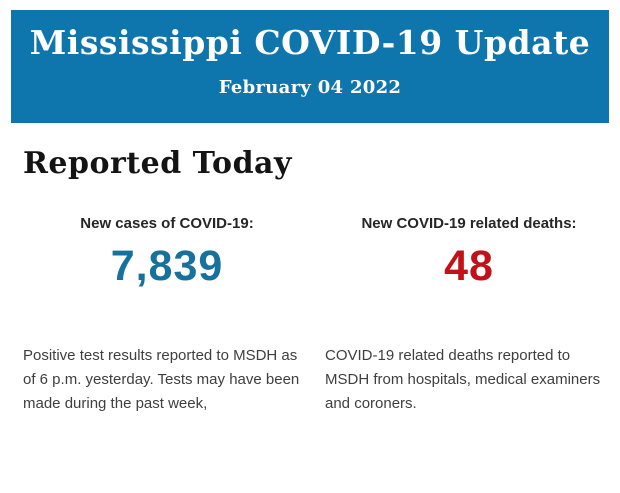 Image resolution: width=620 pixels, height=493 pixels. What do you see at coordinates (469, 223) in the screenshot?
I see `new-deaths-label: New COVID-19 related deaths:` at bounding box center [469, 223].